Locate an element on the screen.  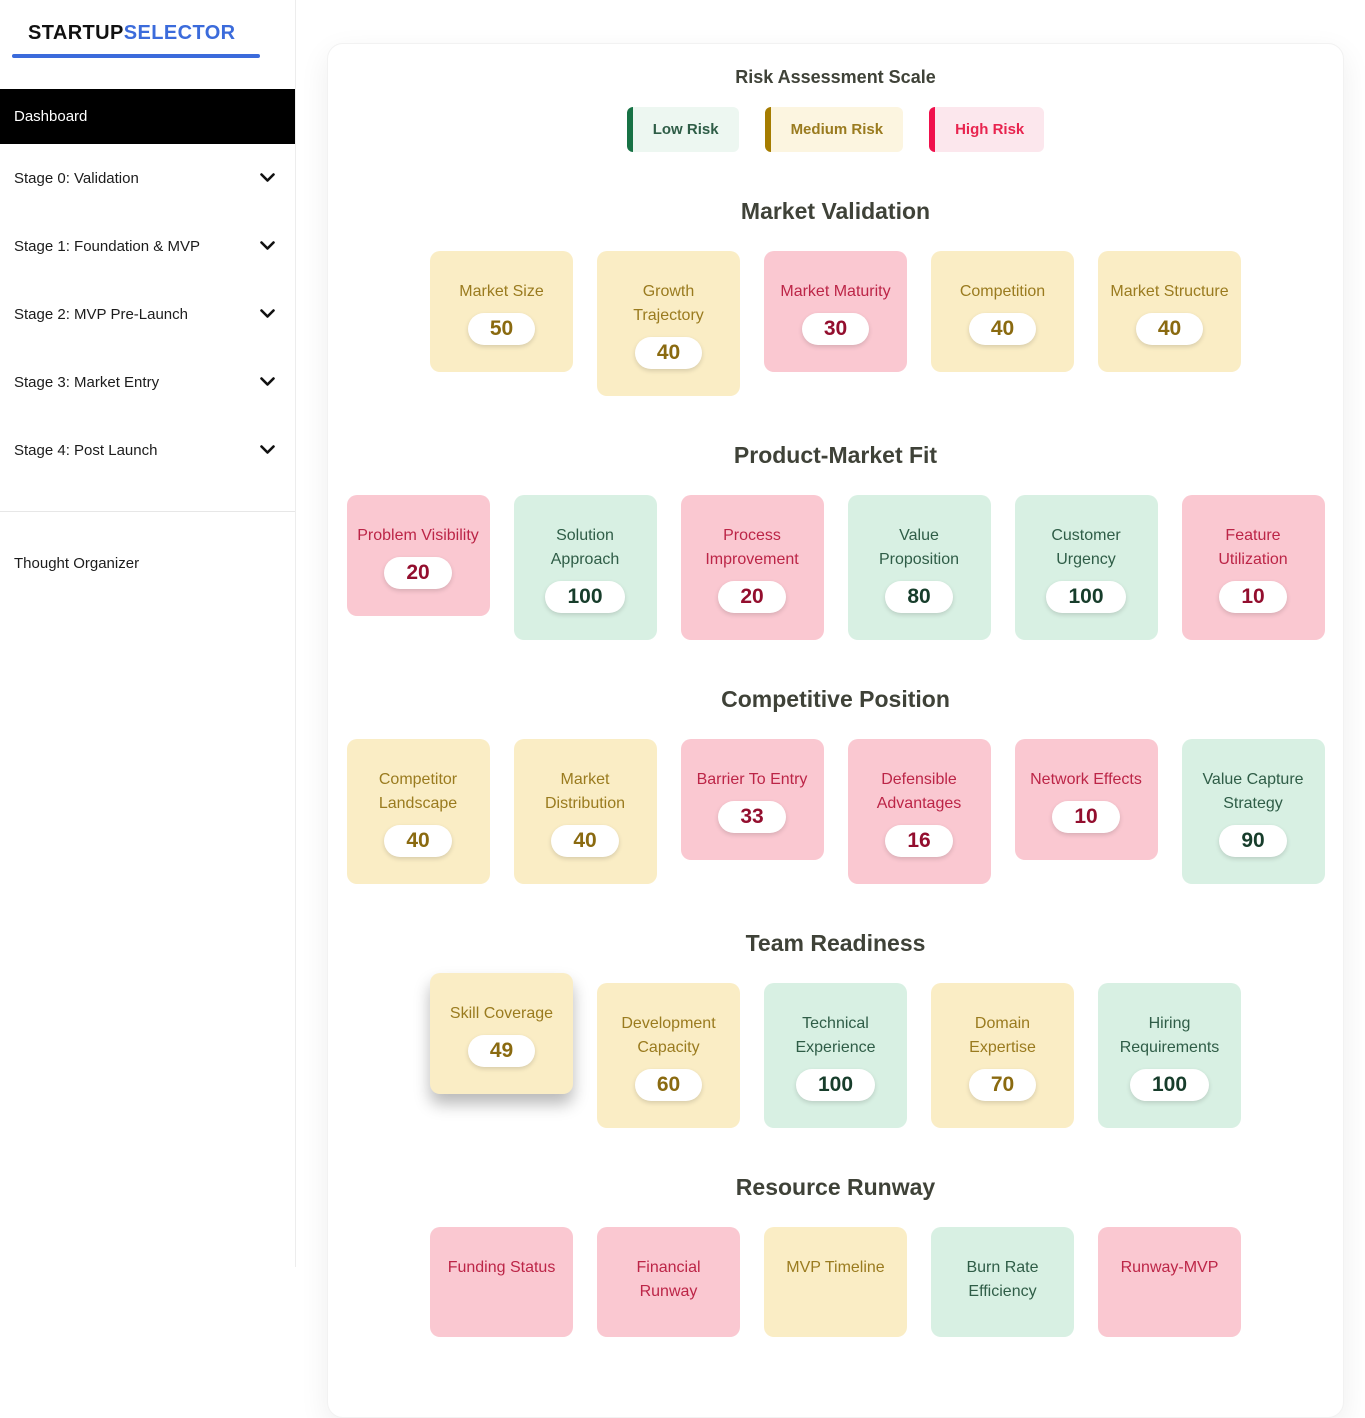
metric-card: MVP Timeline is located at coordinates (835, 1282).